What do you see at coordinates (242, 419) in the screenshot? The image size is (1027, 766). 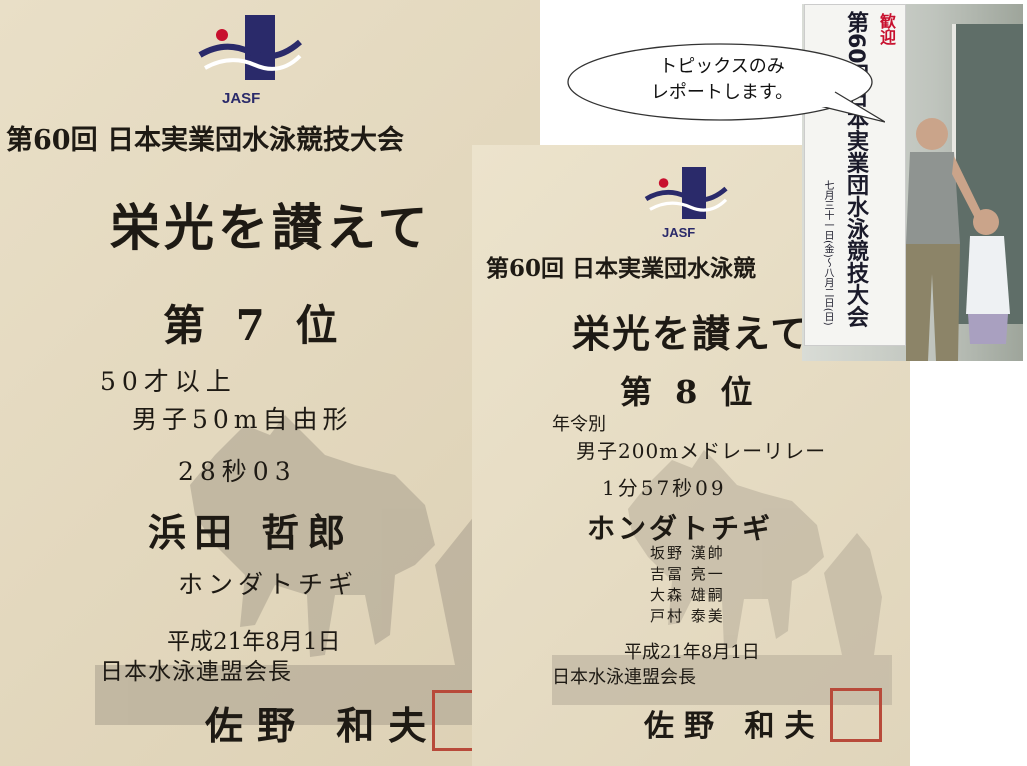 I see `race-name: 男子50m自由形` at bounding box center [242, 419].